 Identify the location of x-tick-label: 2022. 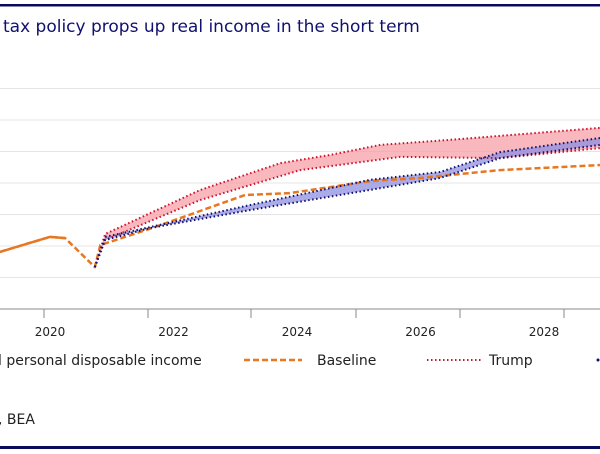
(173, 332).